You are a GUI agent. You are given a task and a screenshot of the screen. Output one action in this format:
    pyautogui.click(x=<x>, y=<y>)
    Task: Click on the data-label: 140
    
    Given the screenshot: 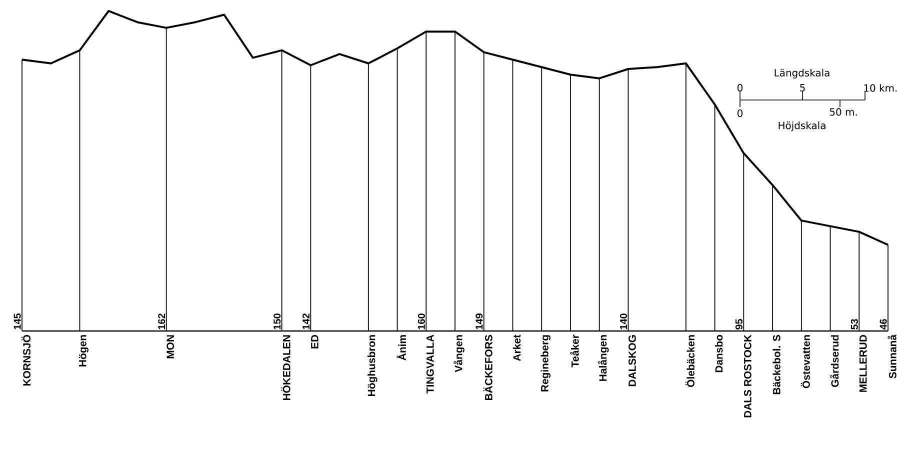 What is the action you would take?
    pyautogui.click(x=624, y=322)
    